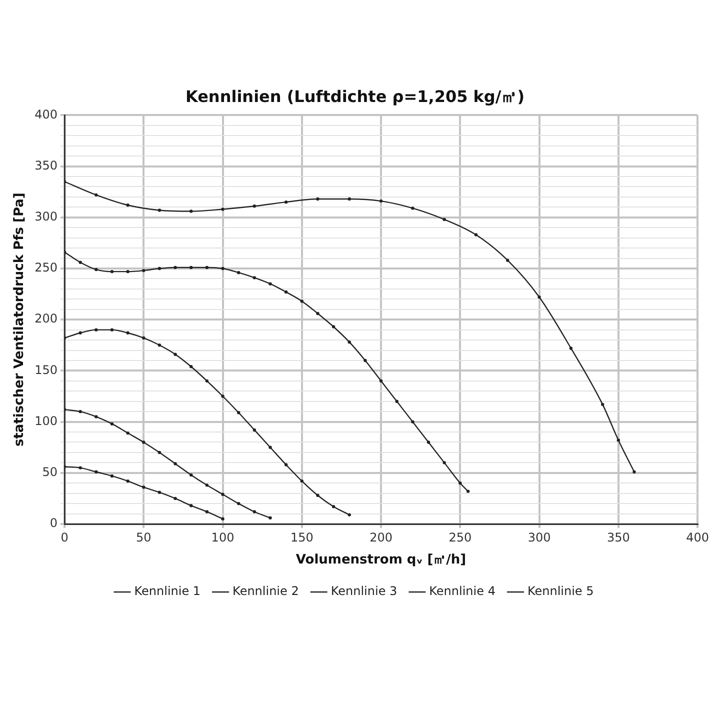  I want to click on legend-label: Kennlinie 5, so click(560, 591).